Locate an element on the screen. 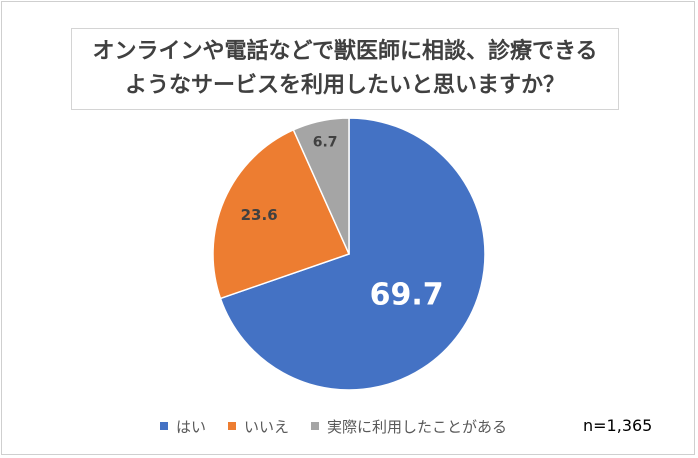 Image resolution: width=698 pixels, height=458 pixels. legend-item-used: 実際に利用したことがある is located at coordinates (409, 426).